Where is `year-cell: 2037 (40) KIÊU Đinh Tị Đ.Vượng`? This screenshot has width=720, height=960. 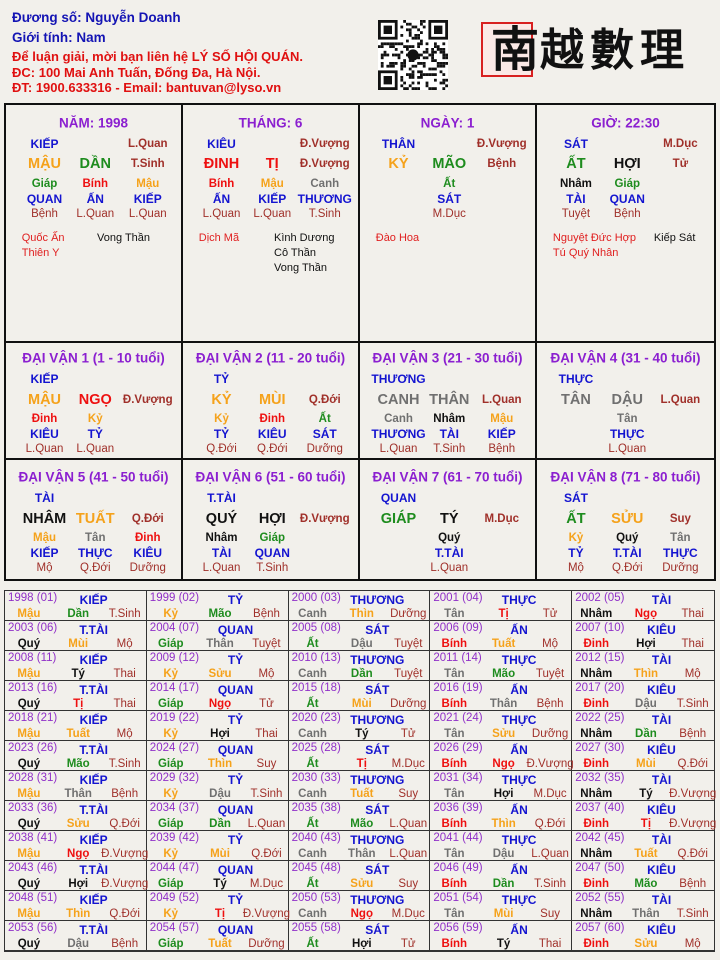 year-cell: 2037 (40) KIÊU Đinh Tị Đ.Vượng is located at coordinates (644, 816).